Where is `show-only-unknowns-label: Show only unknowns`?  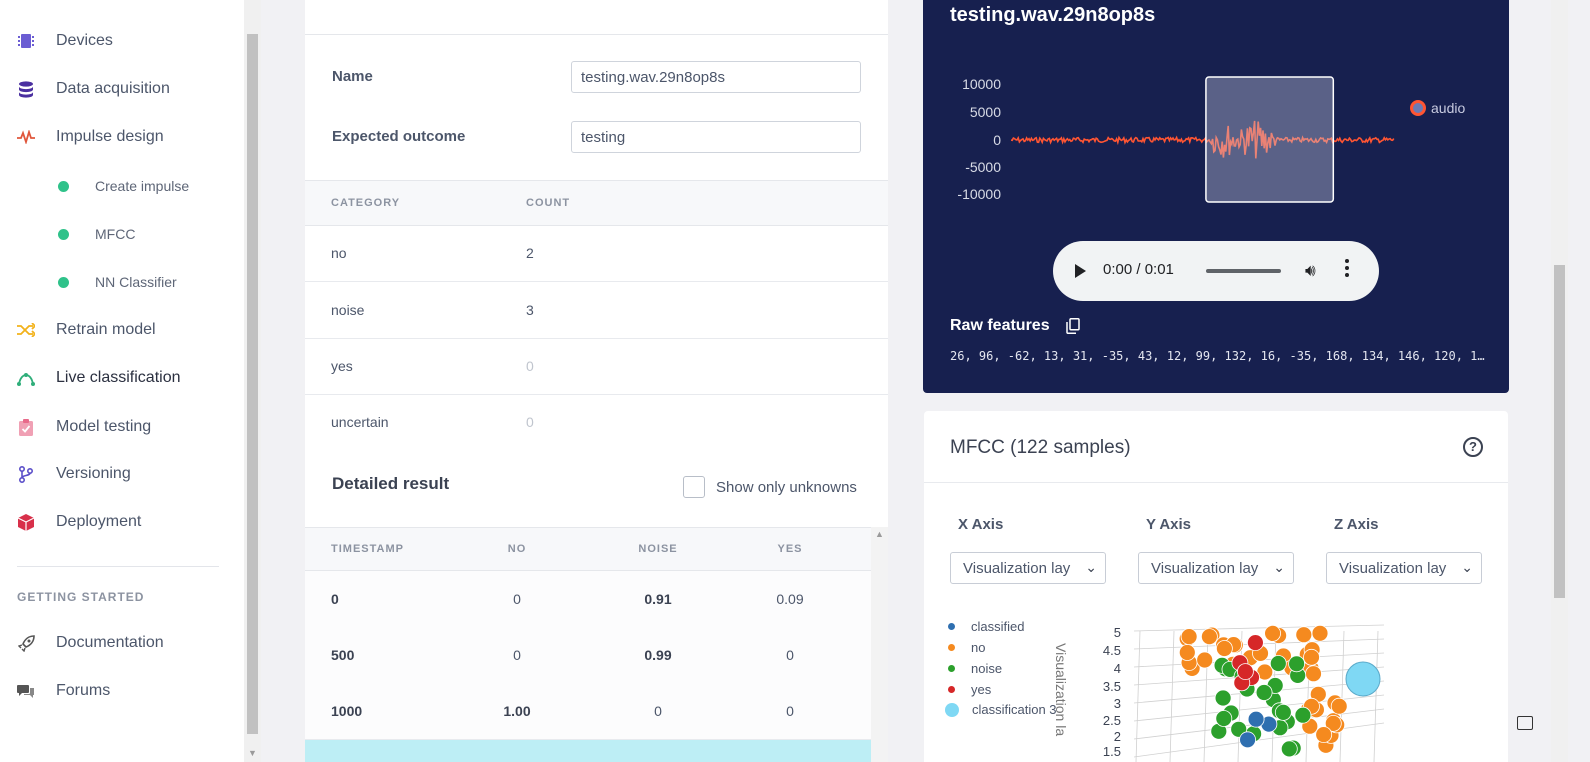 show-only-unknowns-label: Show only unknowns is located at coordinates (786, 487).